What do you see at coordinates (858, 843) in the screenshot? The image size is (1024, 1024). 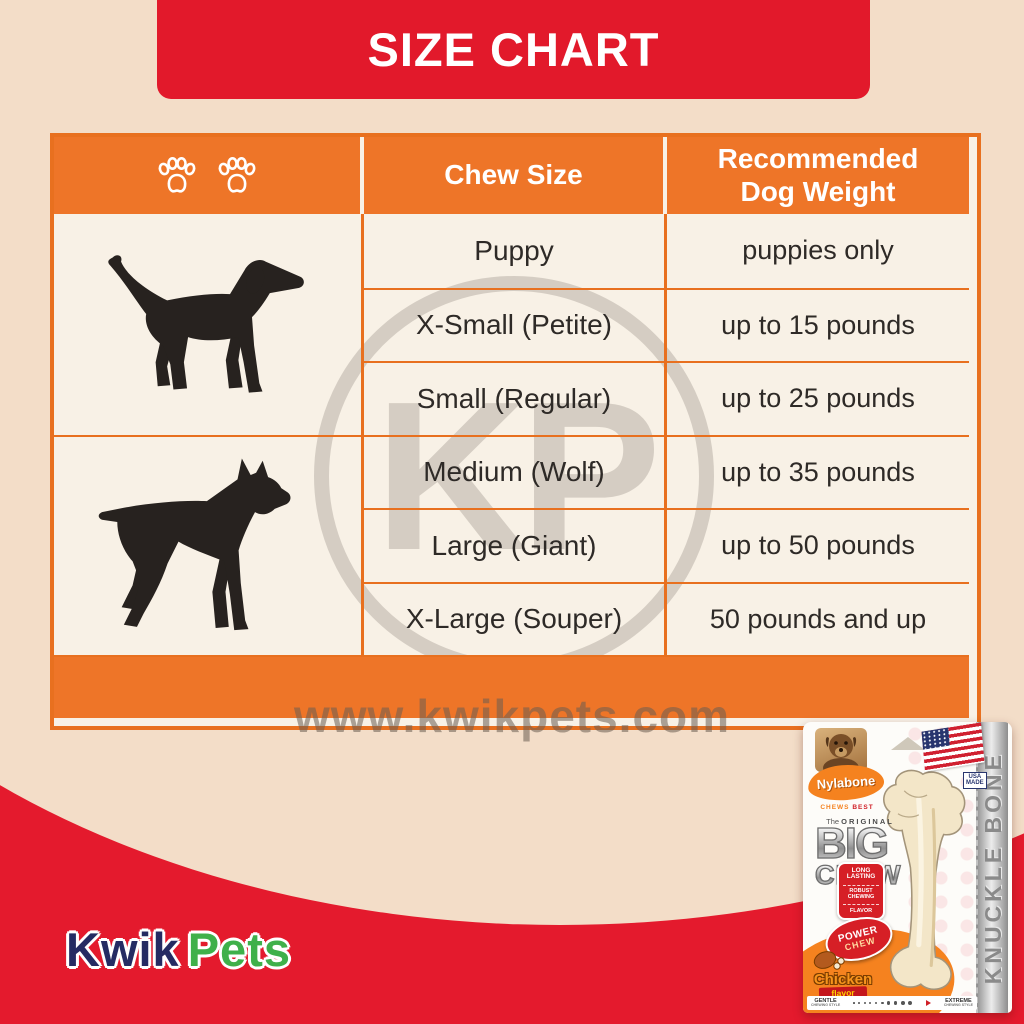 I see `title-big: BIG` at bounding box center [858, 843].